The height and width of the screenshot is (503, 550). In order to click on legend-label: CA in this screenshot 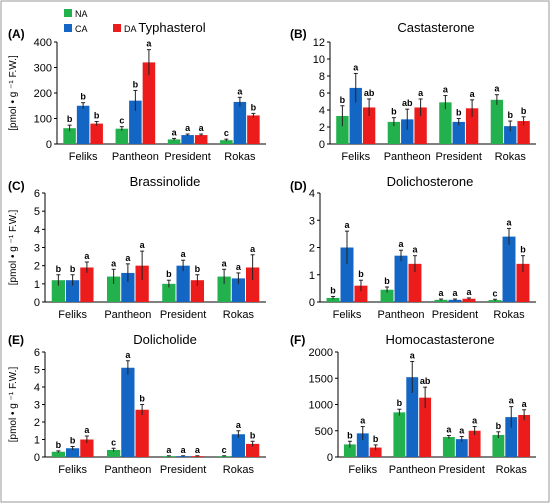, I will do `click(81, 29)`.